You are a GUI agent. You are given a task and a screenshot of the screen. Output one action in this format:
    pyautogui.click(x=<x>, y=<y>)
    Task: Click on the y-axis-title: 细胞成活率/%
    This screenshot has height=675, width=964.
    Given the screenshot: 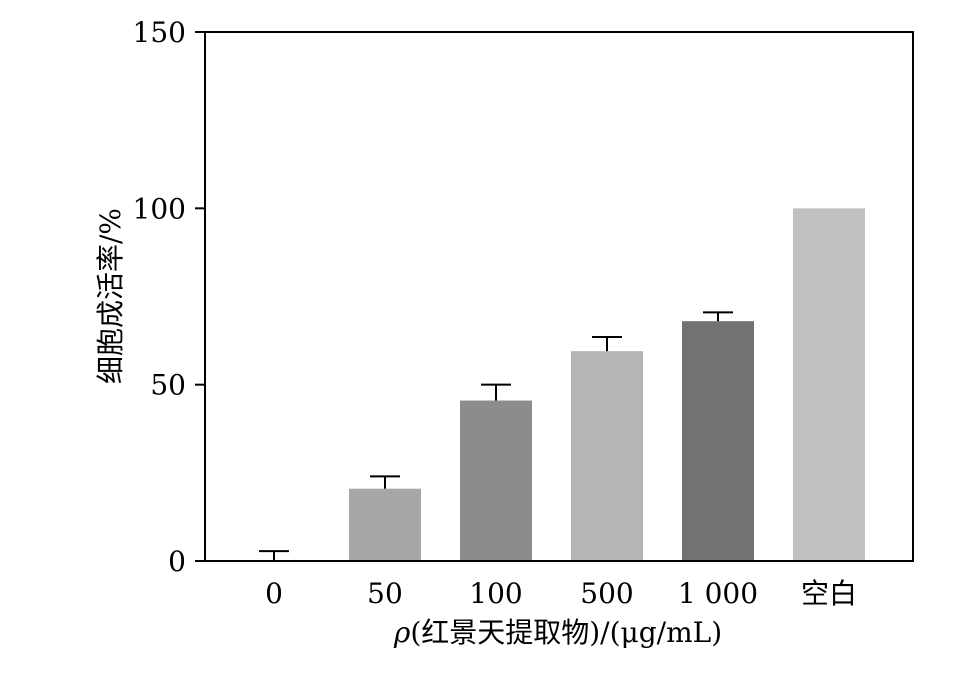 What is the action you would take?
    pyautogui.click(x=110, y=296)
    